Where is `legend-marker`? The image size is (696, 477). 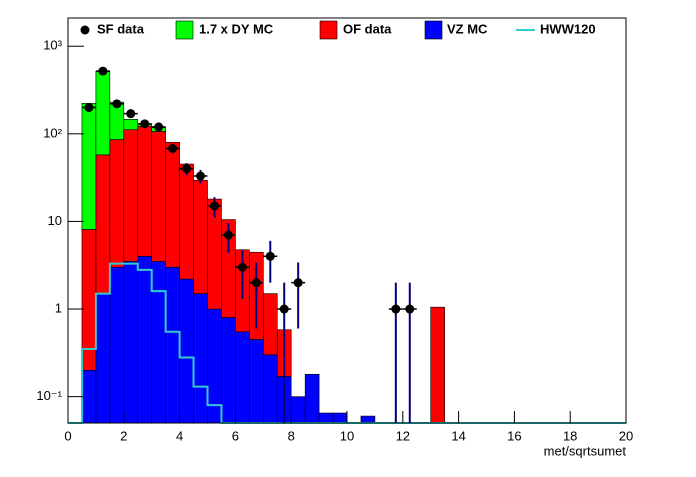
legend-marker is located at coordinates (85, 30).